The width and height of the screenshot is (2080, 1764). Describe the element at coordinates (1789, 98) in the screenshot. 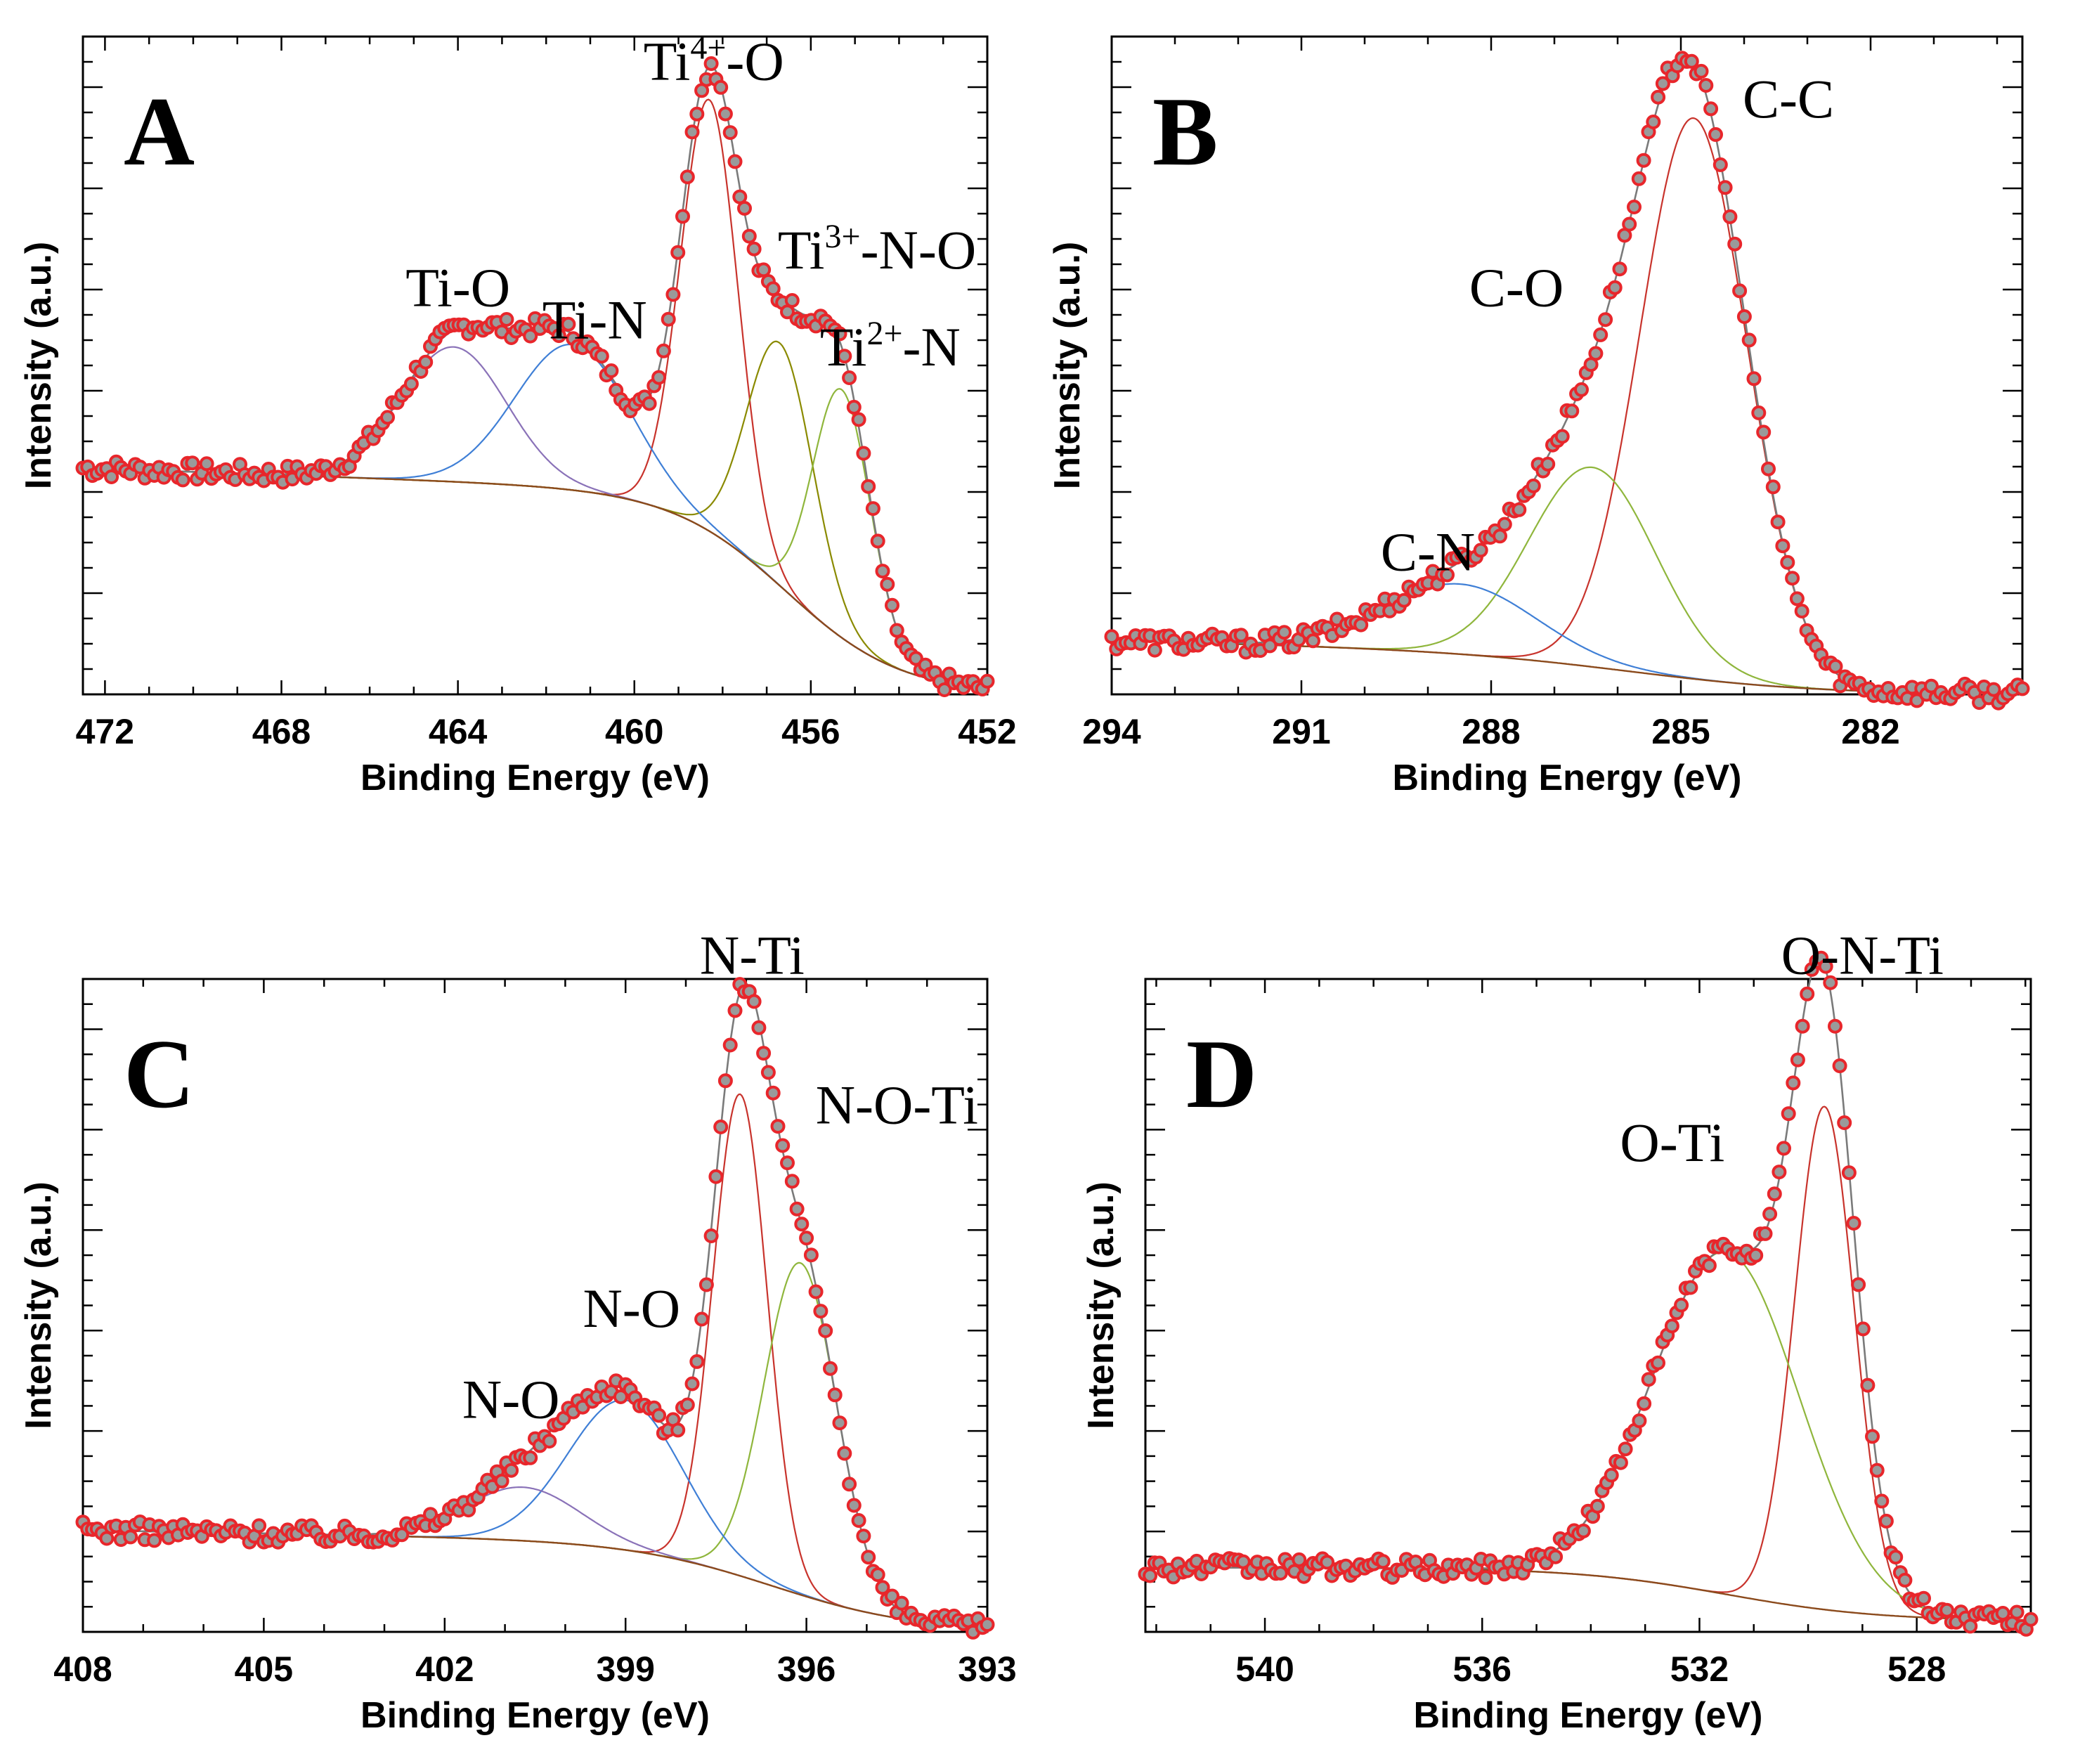

I see `peak-label: C-C` at that location.